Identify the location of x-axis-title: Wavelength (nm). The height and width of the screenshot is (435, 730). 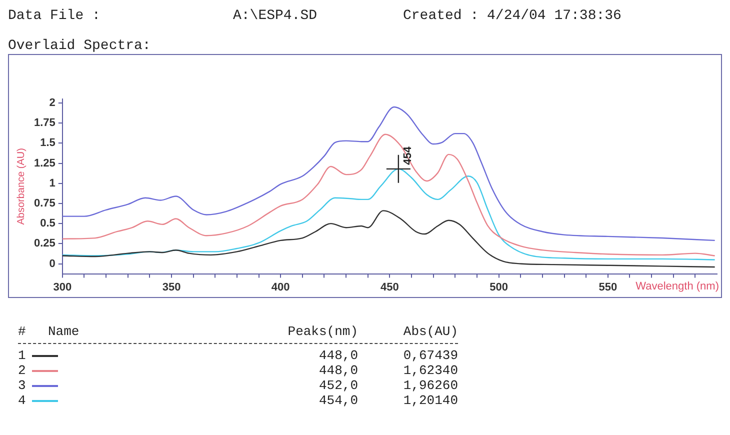
(677, 286).